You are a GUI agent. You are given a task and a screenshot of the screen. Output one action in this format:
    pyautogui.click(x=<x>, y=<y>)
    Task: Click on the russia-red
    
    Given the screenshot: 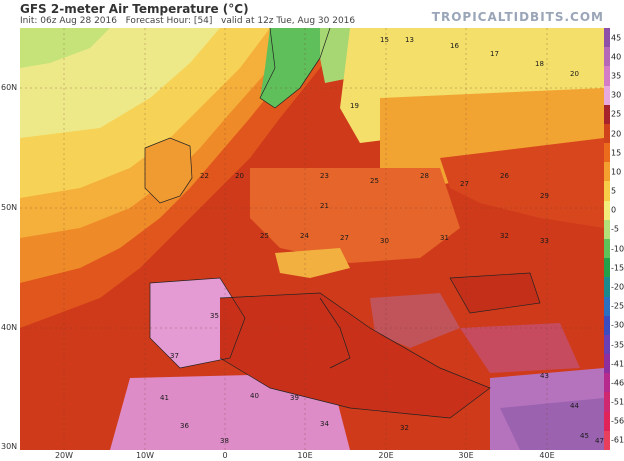 What is the action you would take?
    pyautogui.click(x=522, y=183)
    